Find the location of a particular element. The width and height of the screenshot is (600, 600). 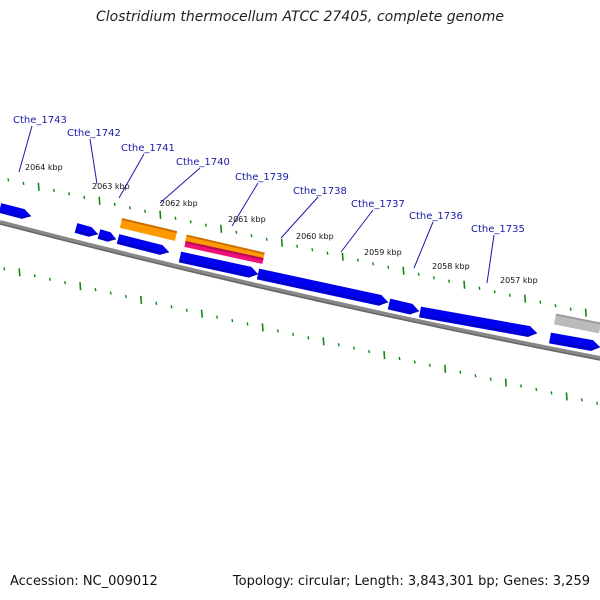

accession-text: Accession: NC_009012 is located at coordinates (84, 581).